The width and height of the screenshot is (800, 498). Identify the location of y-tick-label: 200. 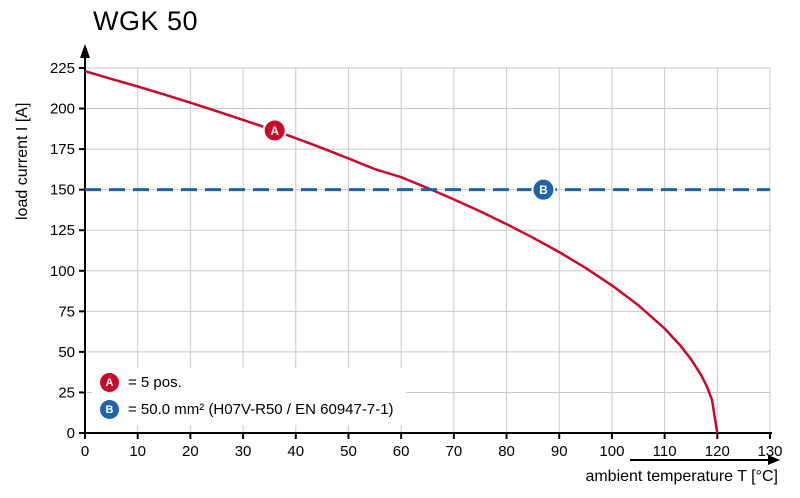
(62, 109).